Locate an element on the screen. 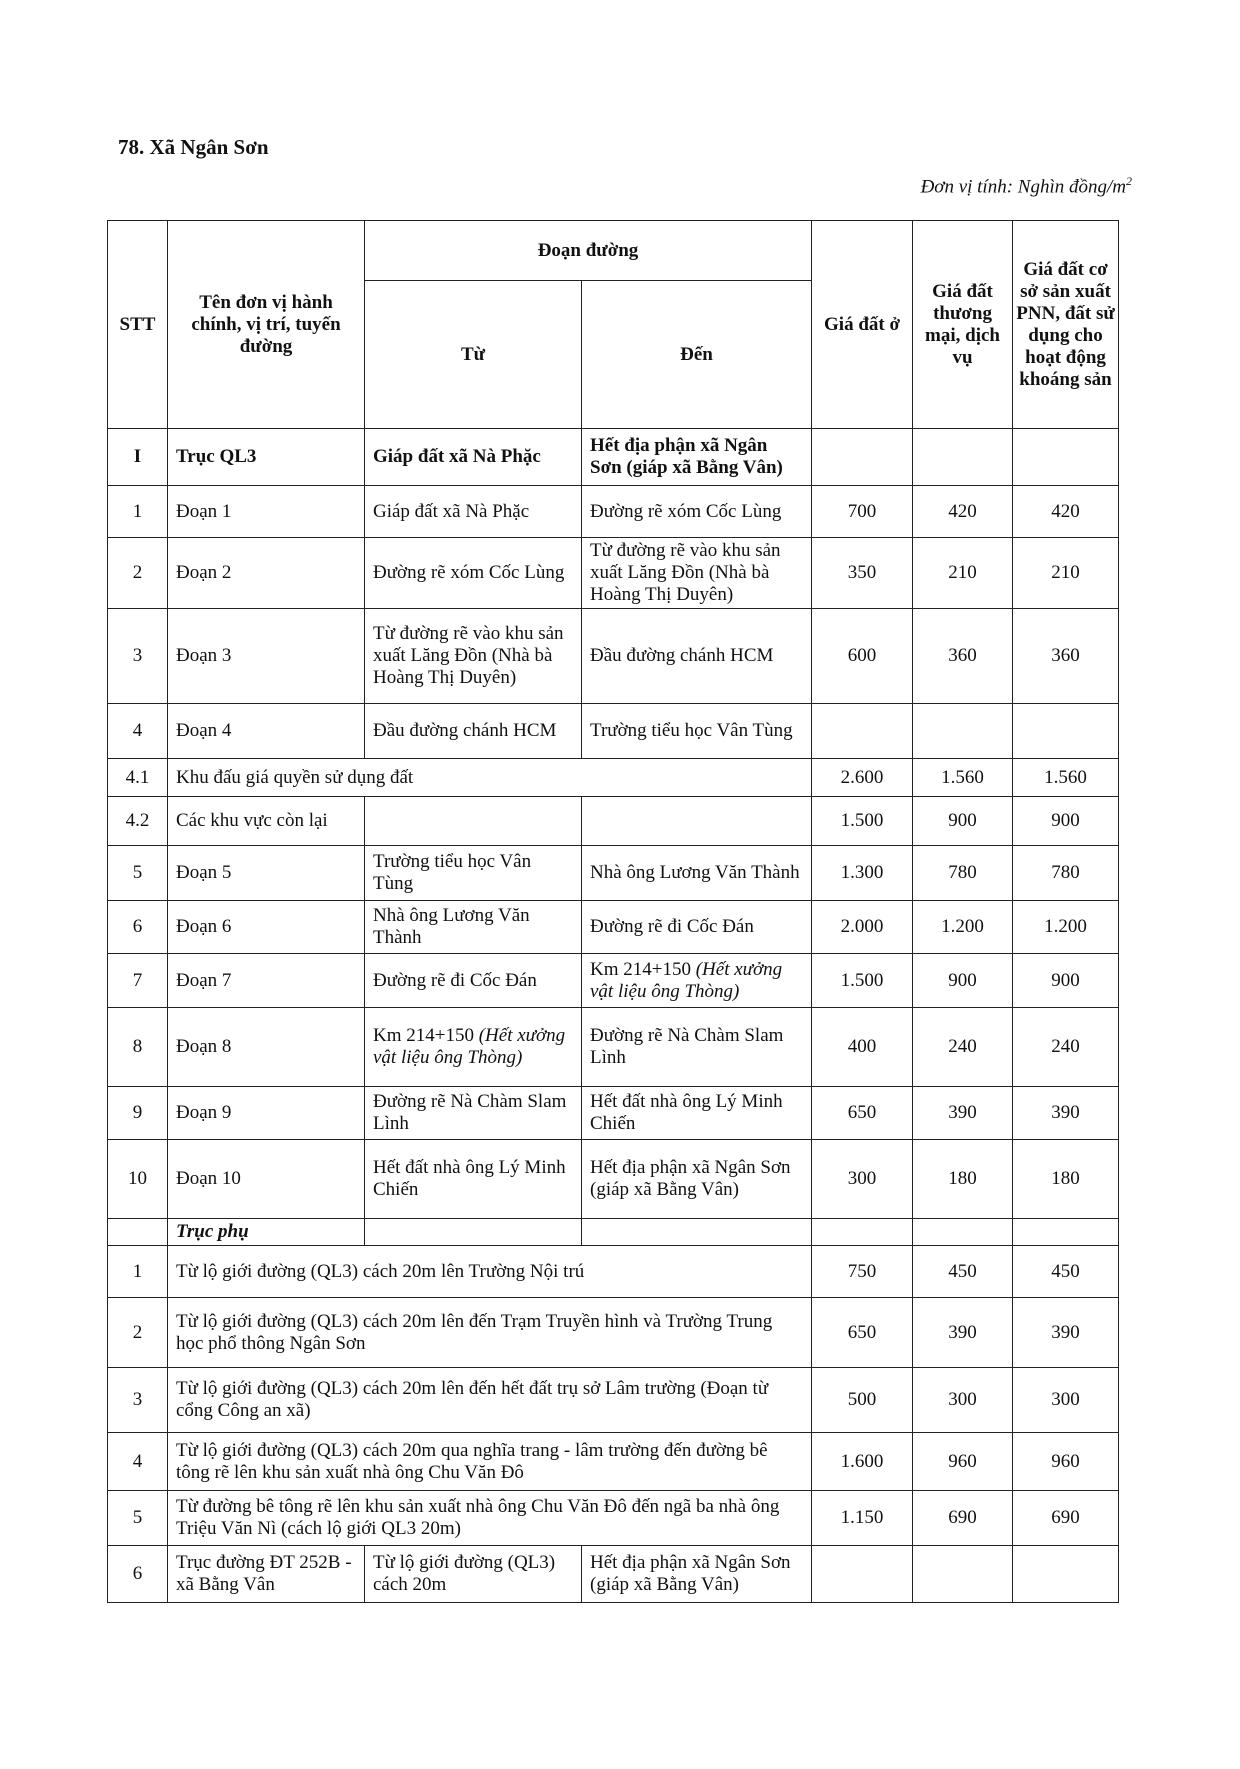 This screenshot has height=1769, width=1240. name-cell: Đoạn 8 is located at coordinates (266, 1047).